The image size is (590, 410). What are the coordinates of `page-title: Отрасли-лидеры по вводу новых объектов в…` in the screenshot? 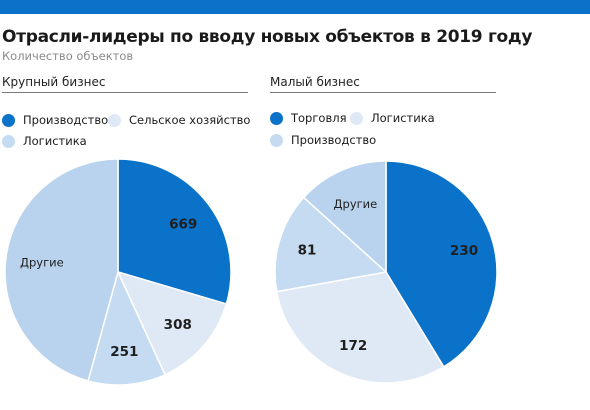 It's located at (267, 37).